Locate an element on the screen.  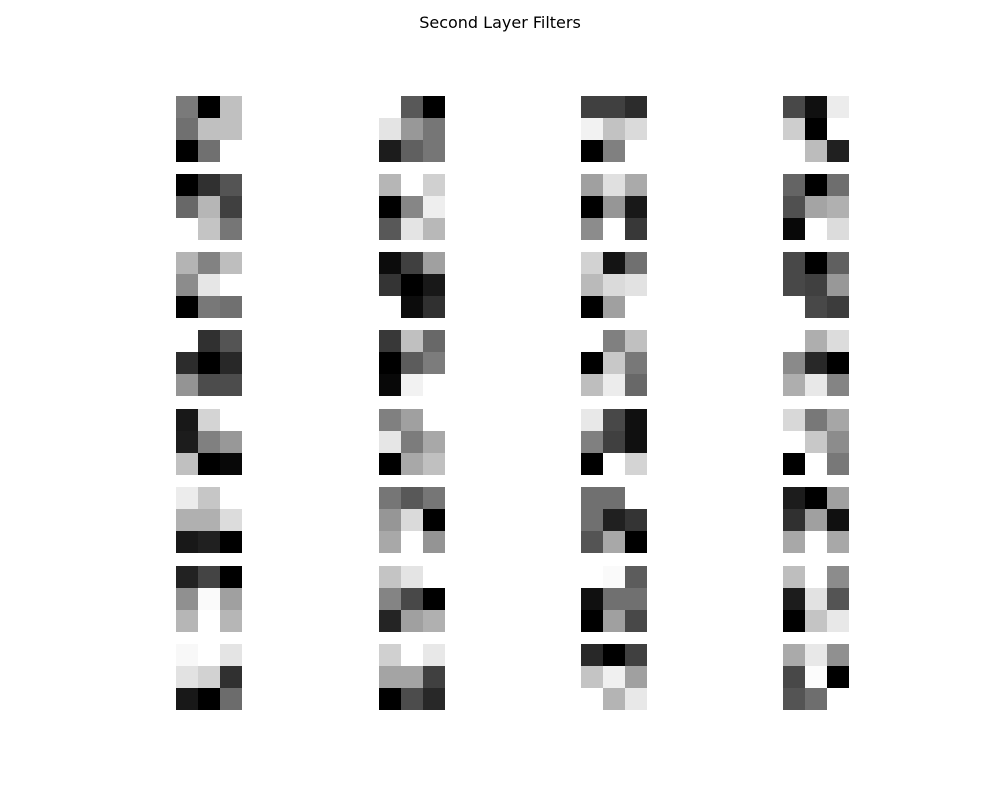
chart-title: Second Layer Filters is located at coordinates (500, 22).